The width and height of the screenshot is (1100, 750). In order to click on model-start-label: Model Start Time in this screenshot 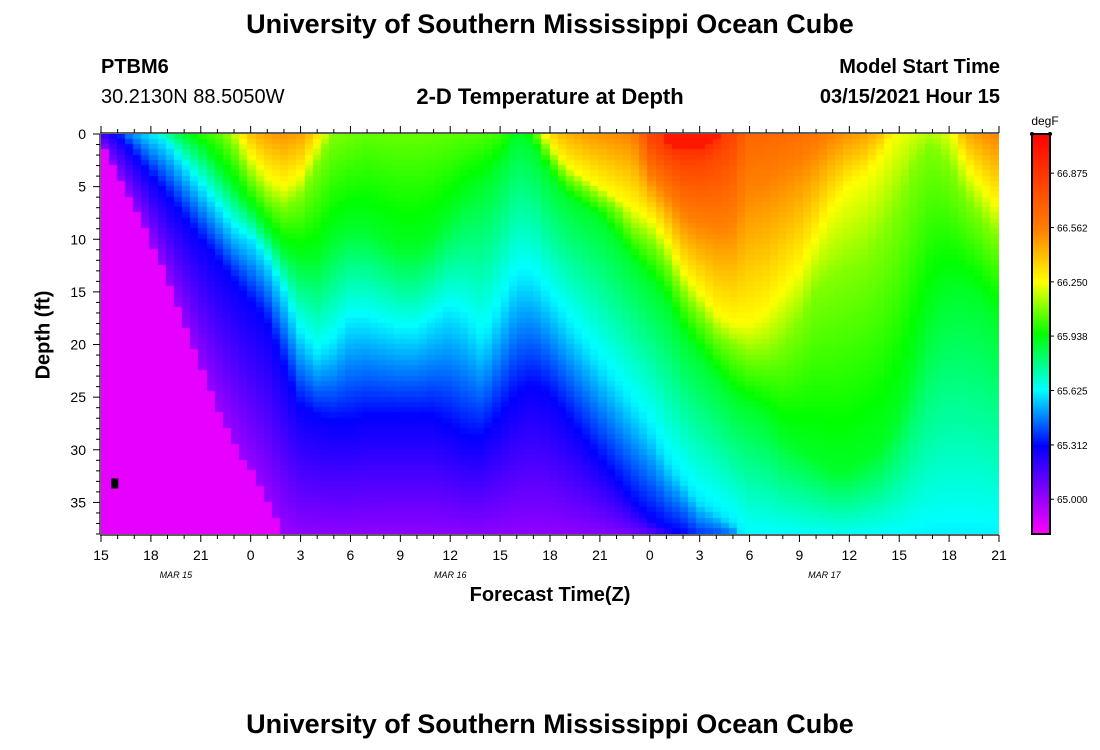, I will do `click(919, 67)`.